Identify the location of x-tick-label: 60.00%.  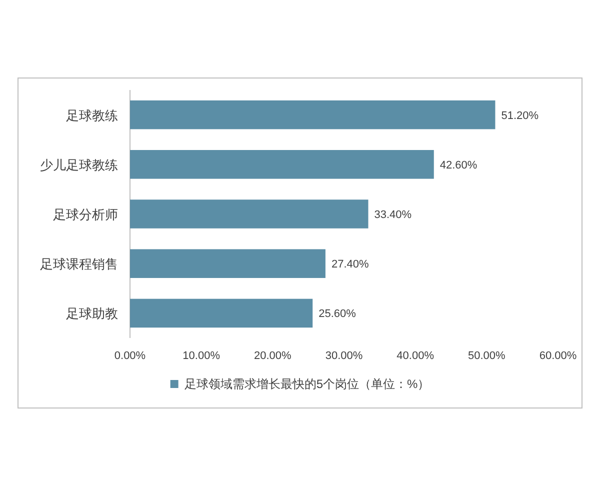
(558, 356).